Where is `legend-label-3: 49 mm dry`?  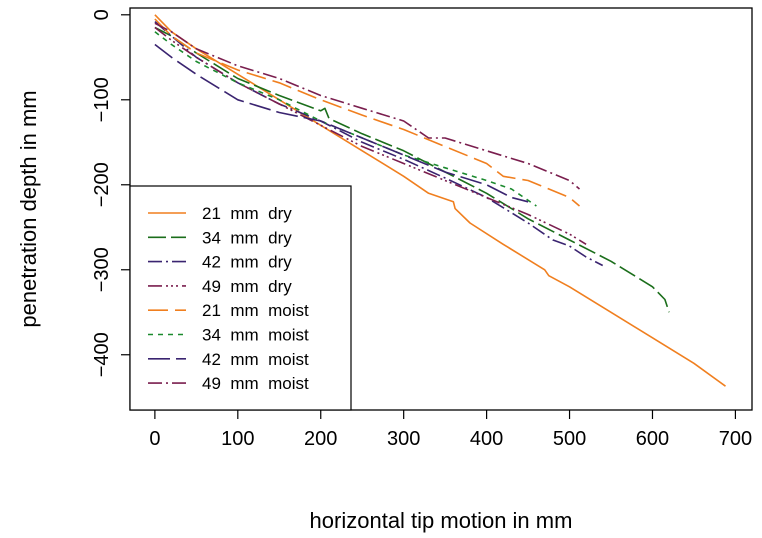 legend-label-3: 49 mm dry is located at coordinates (247, 286).